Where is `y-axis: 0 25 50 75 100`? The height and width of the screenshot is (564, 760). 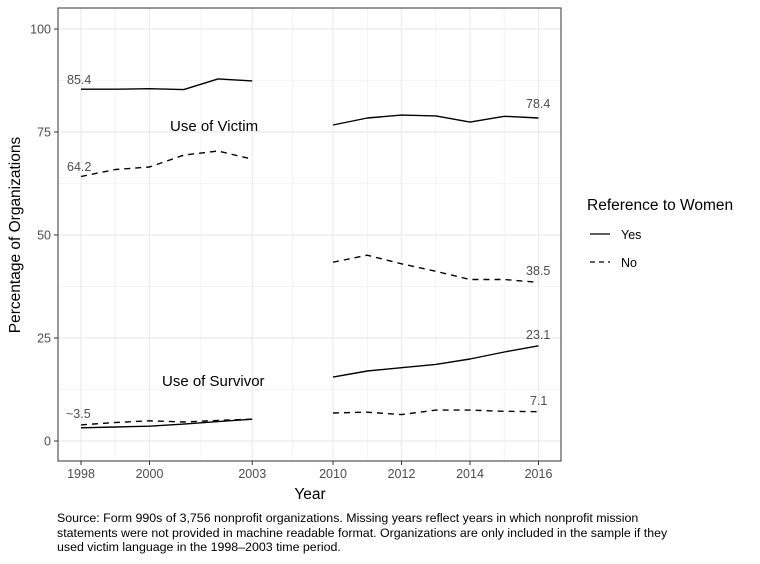
y-axis: 0 25 50 75 100 is located at coordinates (44, 236).